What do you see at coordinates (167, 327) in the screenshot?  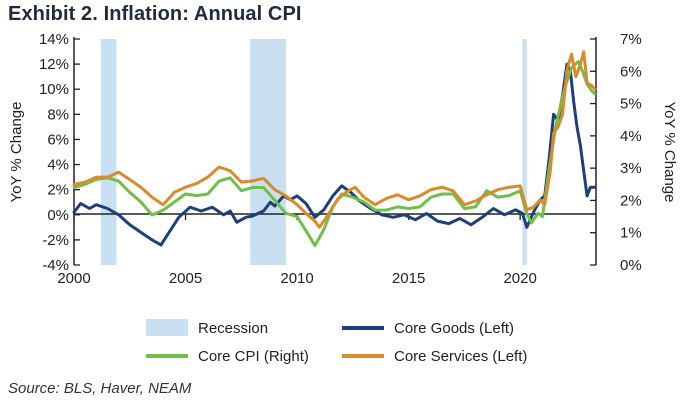 I see `legend-recession-swatch` at bounding box center [167, 327].